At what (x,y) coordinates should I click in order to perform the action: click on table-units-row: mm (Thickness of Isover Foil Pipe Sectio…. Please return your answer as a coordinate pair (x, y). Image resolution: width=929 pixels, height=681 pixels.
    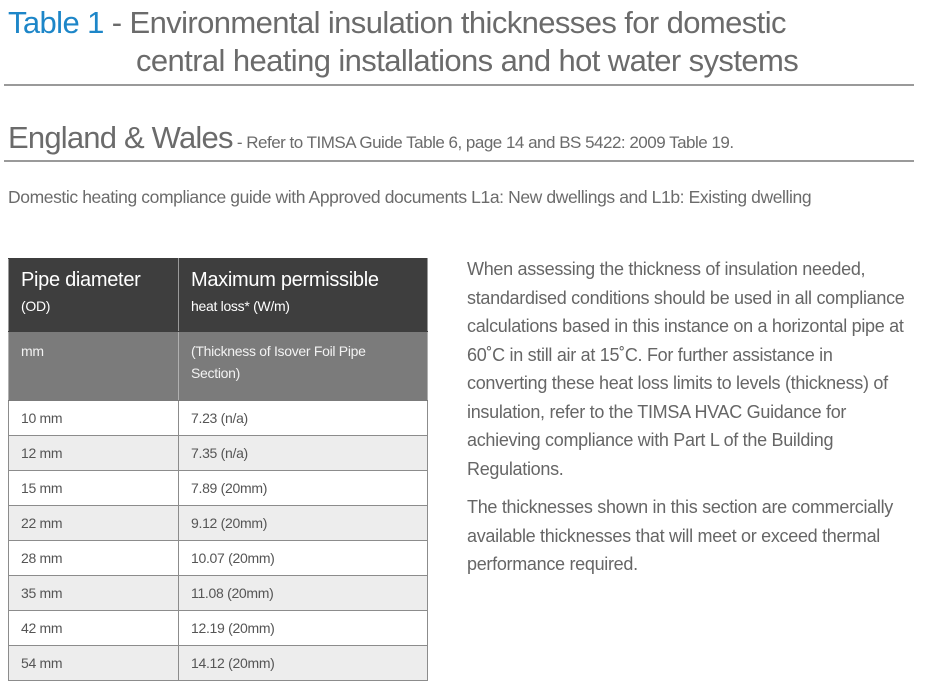
    Looking at the image, I should click on (218, 366).